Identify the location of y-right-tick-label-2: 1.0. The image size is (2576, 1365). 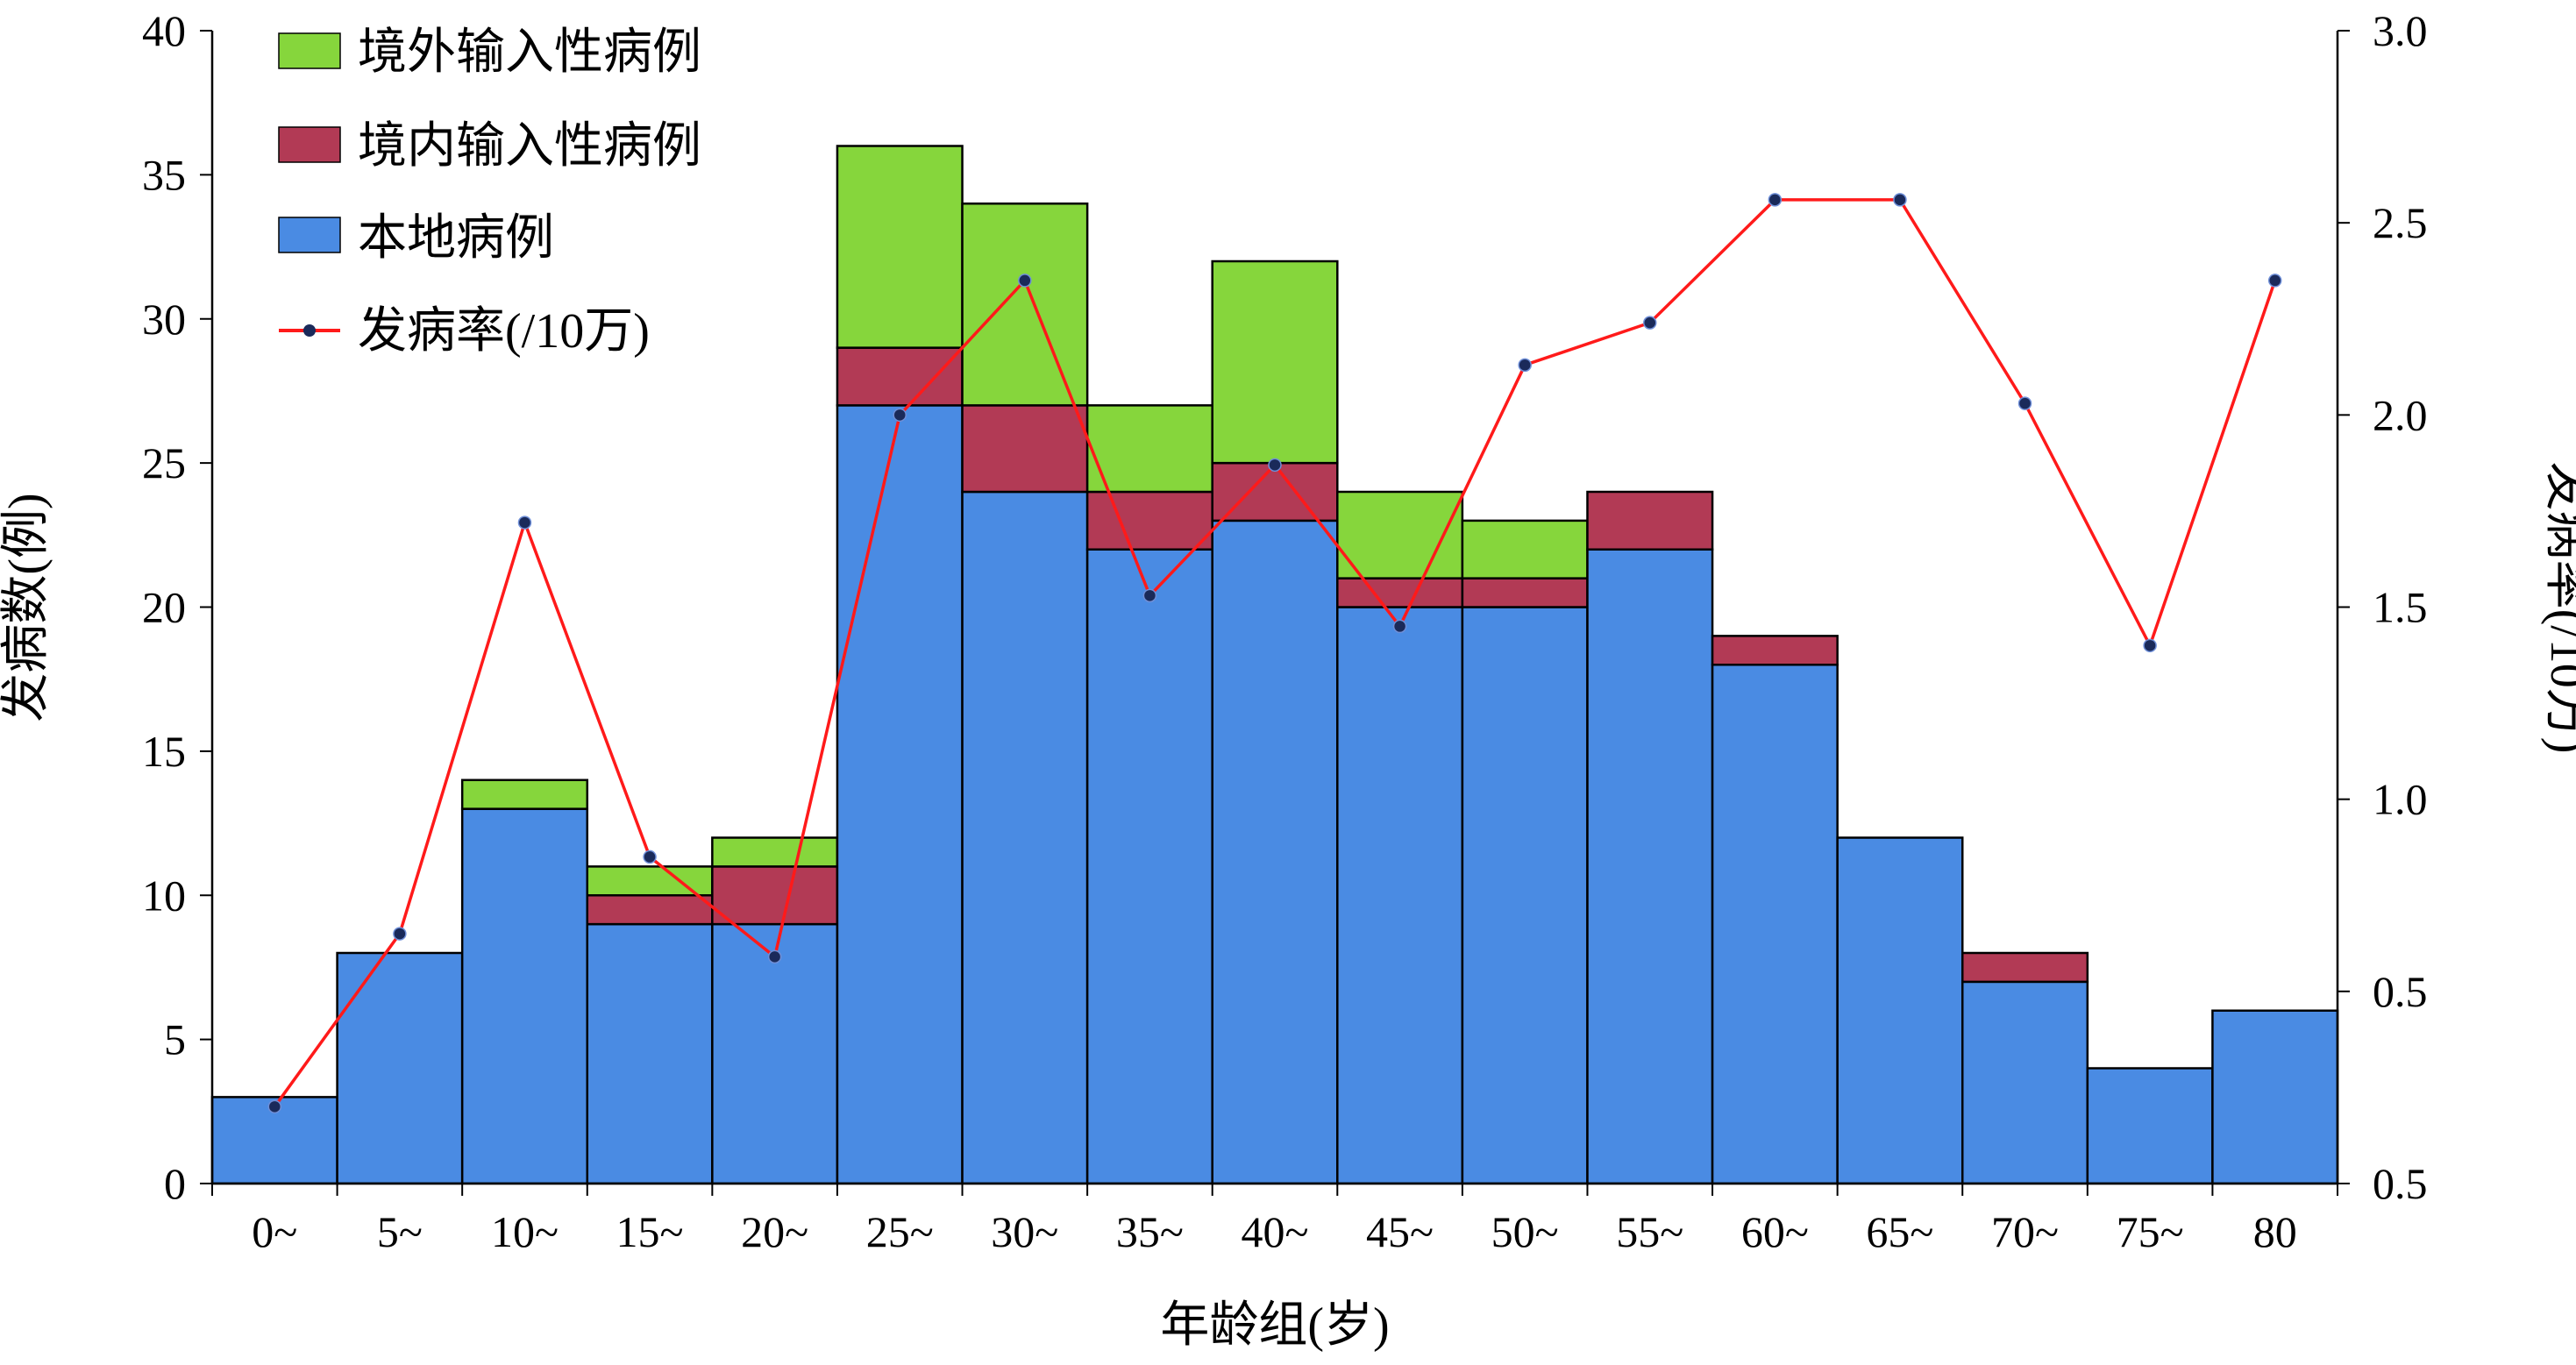
(2400, 799).